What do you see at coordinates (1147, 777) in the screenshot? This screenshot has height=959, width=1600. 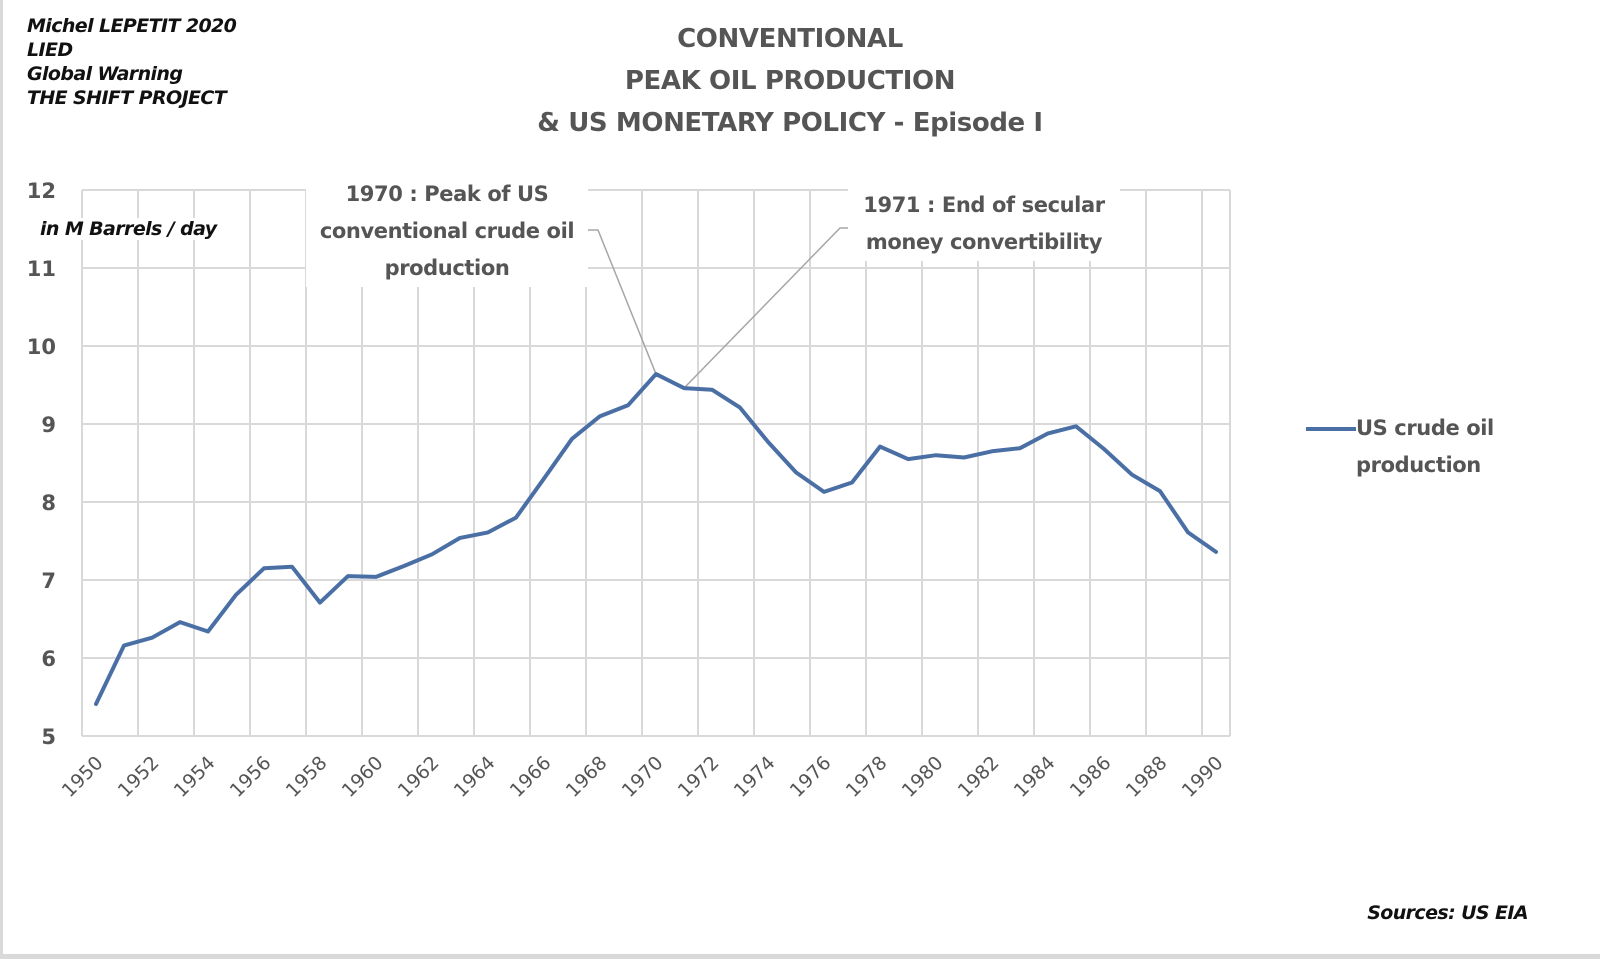 I see `x-tick-label: 1988` at bounding box center [1147, 777].